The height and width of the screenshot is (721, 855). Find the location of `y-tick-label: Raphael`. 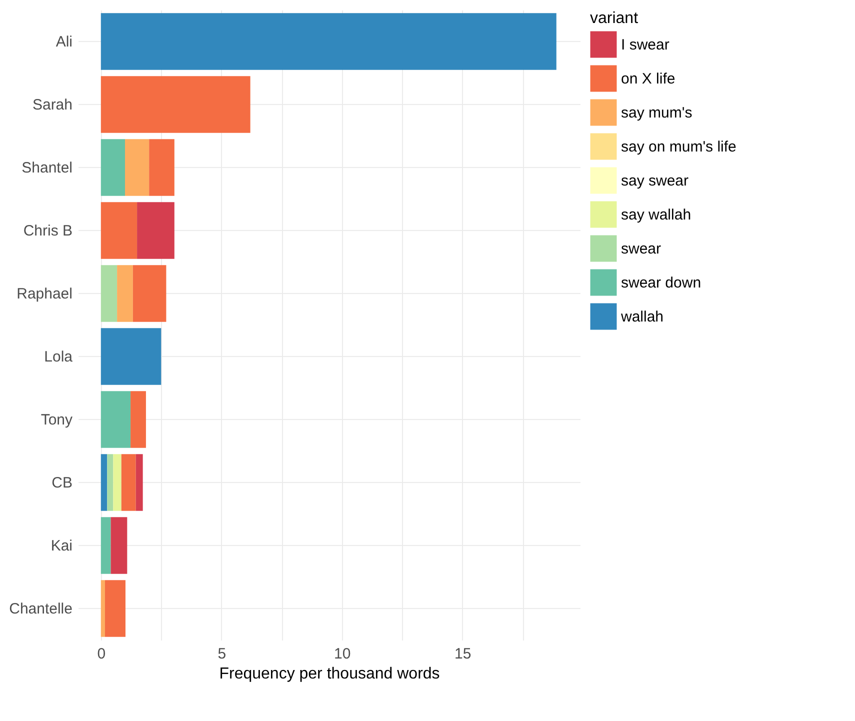

y-tick-label: Raphael is located at coordinates (44, 294).